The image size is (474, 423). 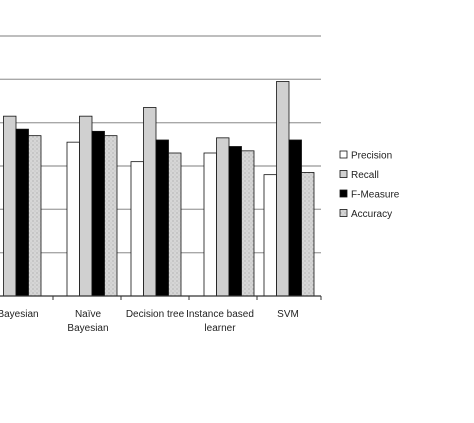 What do you see at coordinates (343, 193) in the screenshot?
I see `legend-swatch-f-measure` at bounding box center [343, 193].